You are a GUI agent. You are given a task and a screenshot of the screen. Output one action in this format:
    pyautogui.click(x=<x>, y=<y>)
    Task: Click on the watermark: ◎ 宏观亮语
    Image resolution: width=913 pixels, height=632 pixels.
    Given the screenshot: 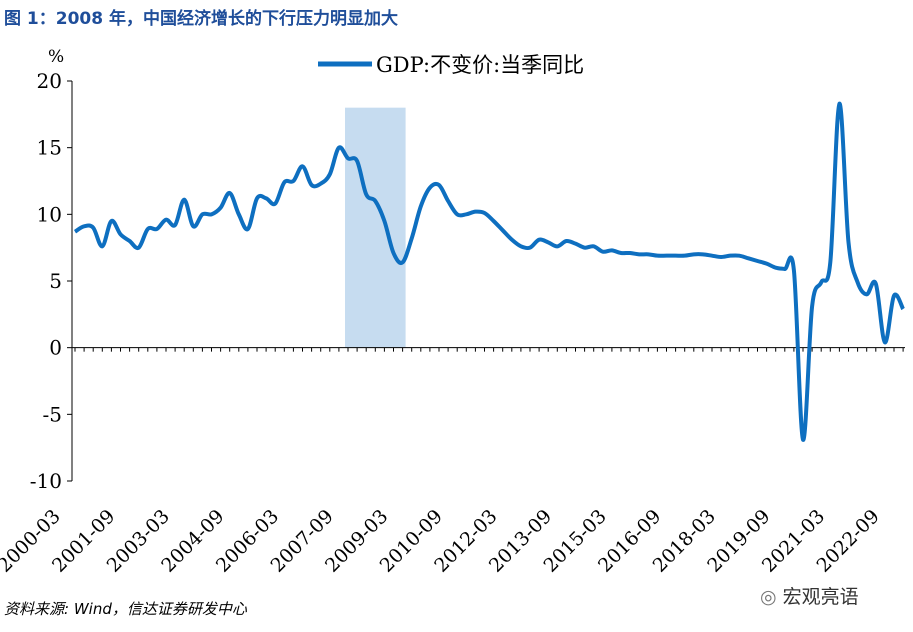 What is the action you would take?
    pyautogui.click(x=809, y=595)
    